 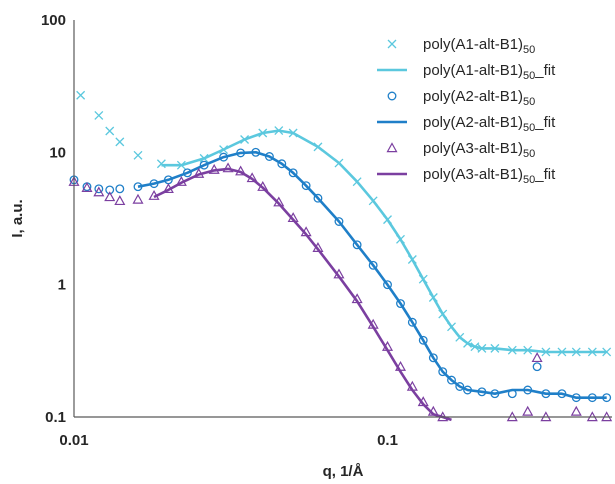 I want to click on legend-label: poly(A2-alt-B1)50_fit, so click(x=489, y=124).